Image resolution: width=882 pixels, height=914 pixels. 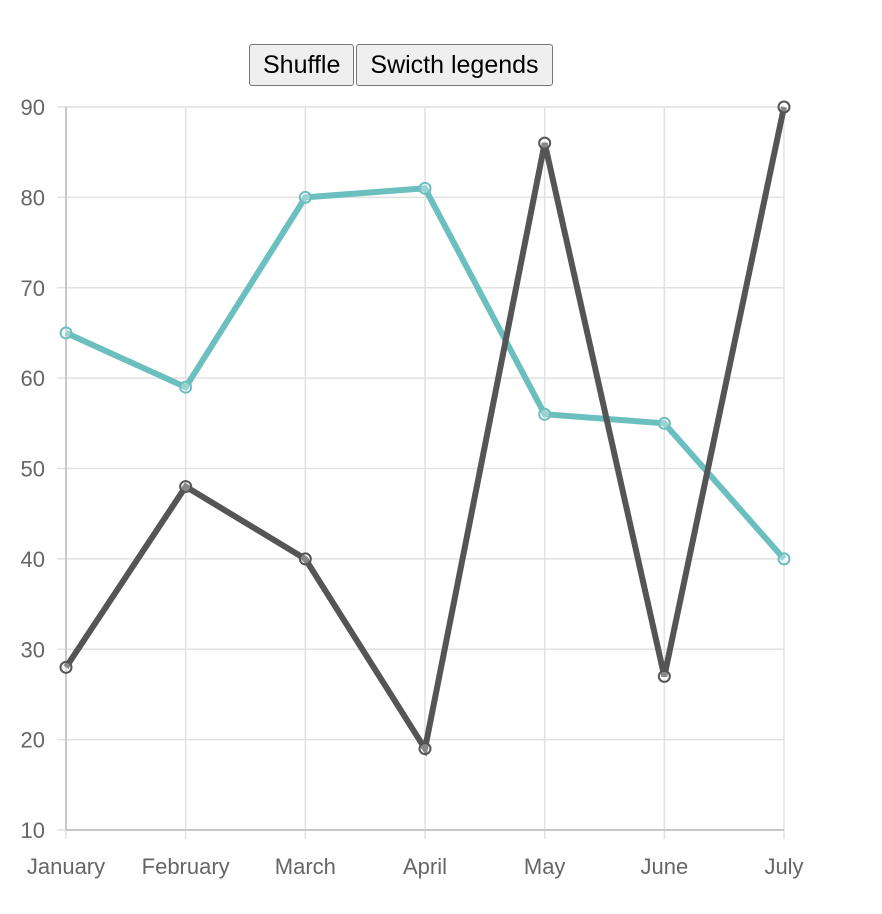 I want to click on shuffle-button: Shuffle, so click(x=302, y=65).